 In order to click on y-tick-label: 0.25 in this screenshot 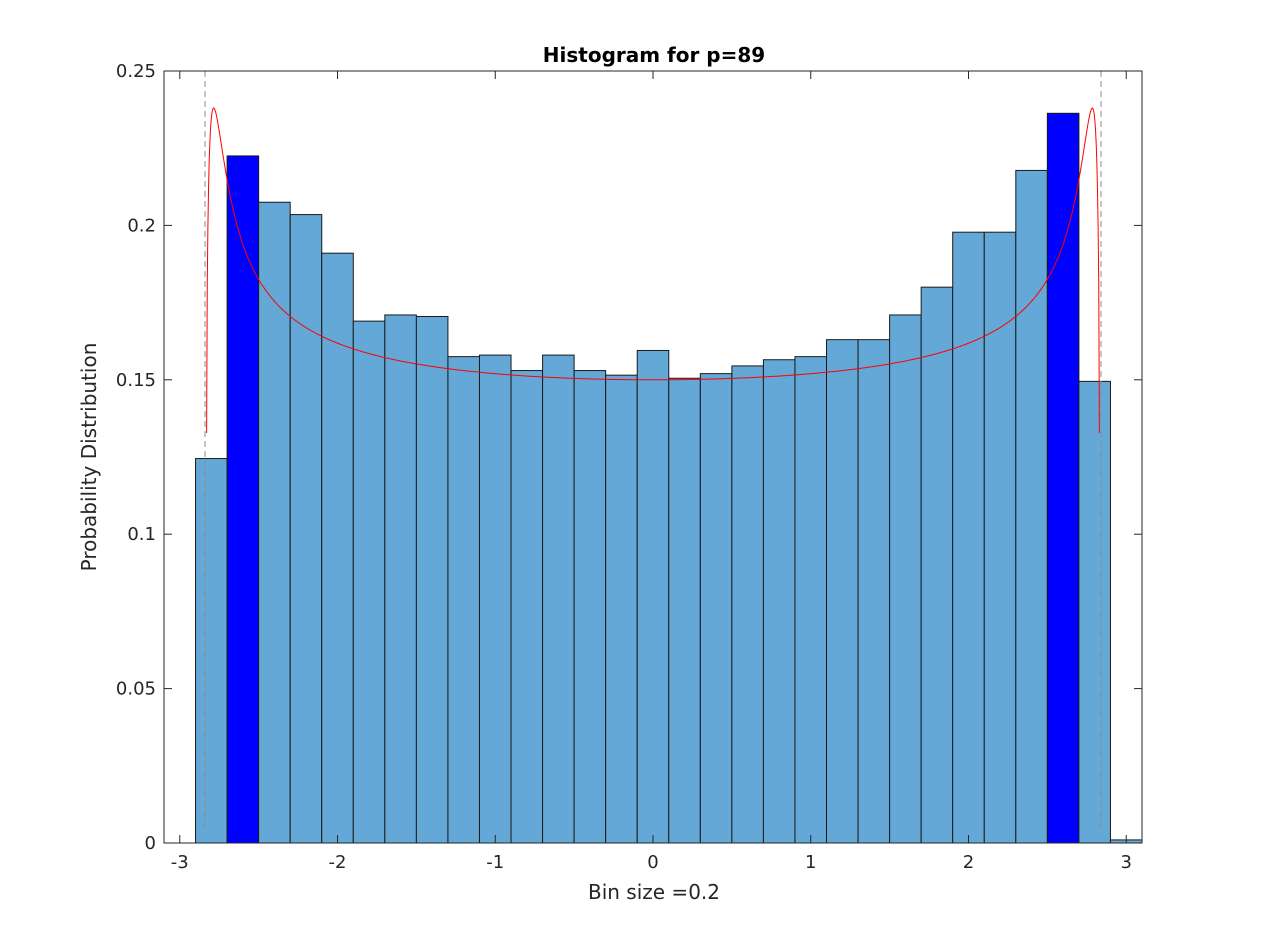, I will do `click(136, 71)`.